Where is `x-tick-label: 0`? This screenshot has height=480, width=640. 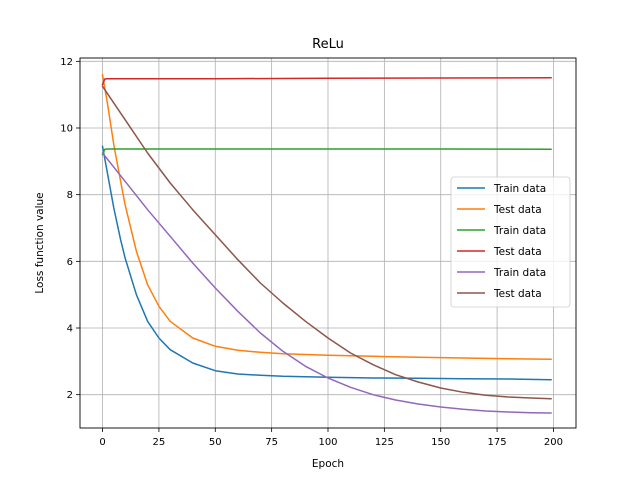 x-tick-label: 0 is located at coordinates (102, 442).